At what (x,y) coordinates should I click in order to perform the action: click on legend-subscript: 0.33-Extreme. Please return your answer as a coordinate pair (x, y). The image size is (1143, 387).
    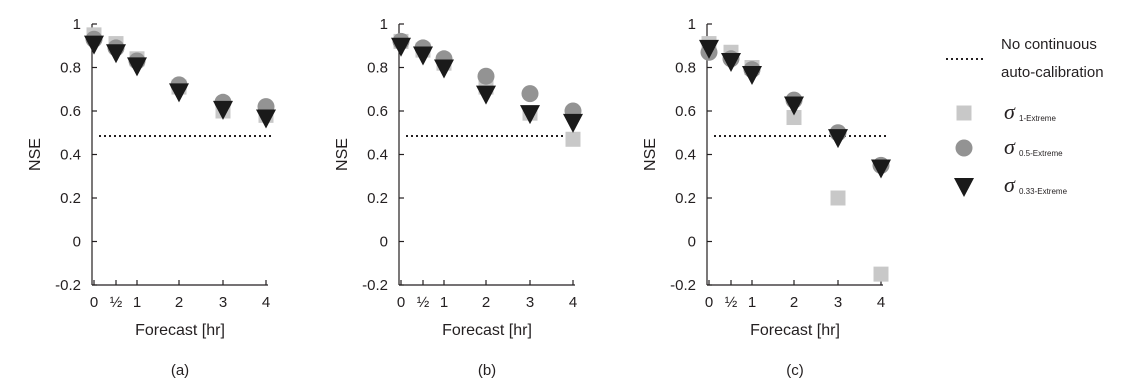
    Looking at the image, I should click on (1043, 191).